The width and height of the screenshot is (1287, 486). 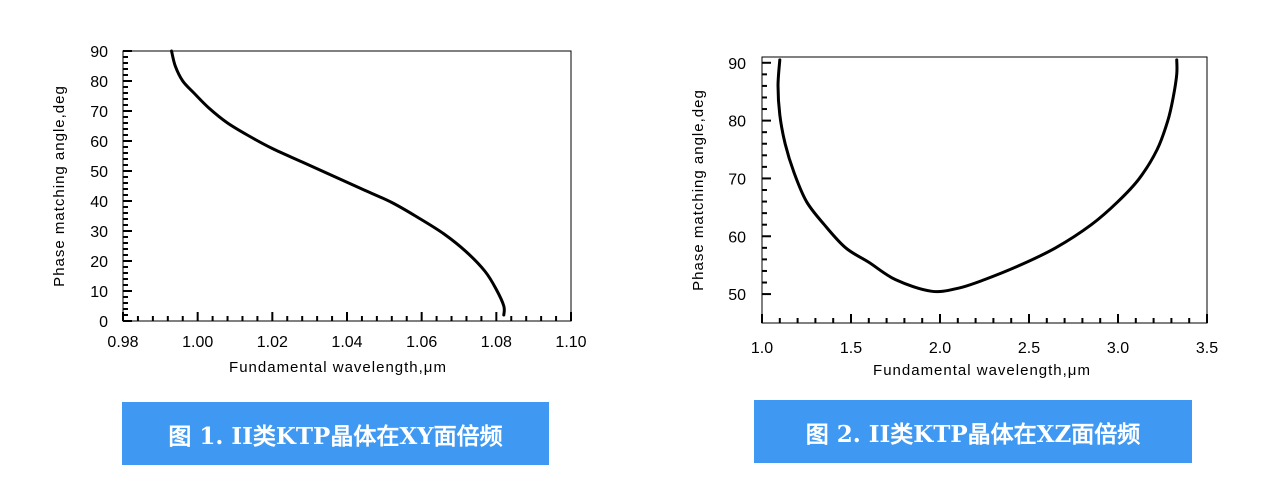 What do you see at coordinates (122, 342) in the screenshot?
I see `x-tick-label: 0.98` at bounding box center [122, 342].